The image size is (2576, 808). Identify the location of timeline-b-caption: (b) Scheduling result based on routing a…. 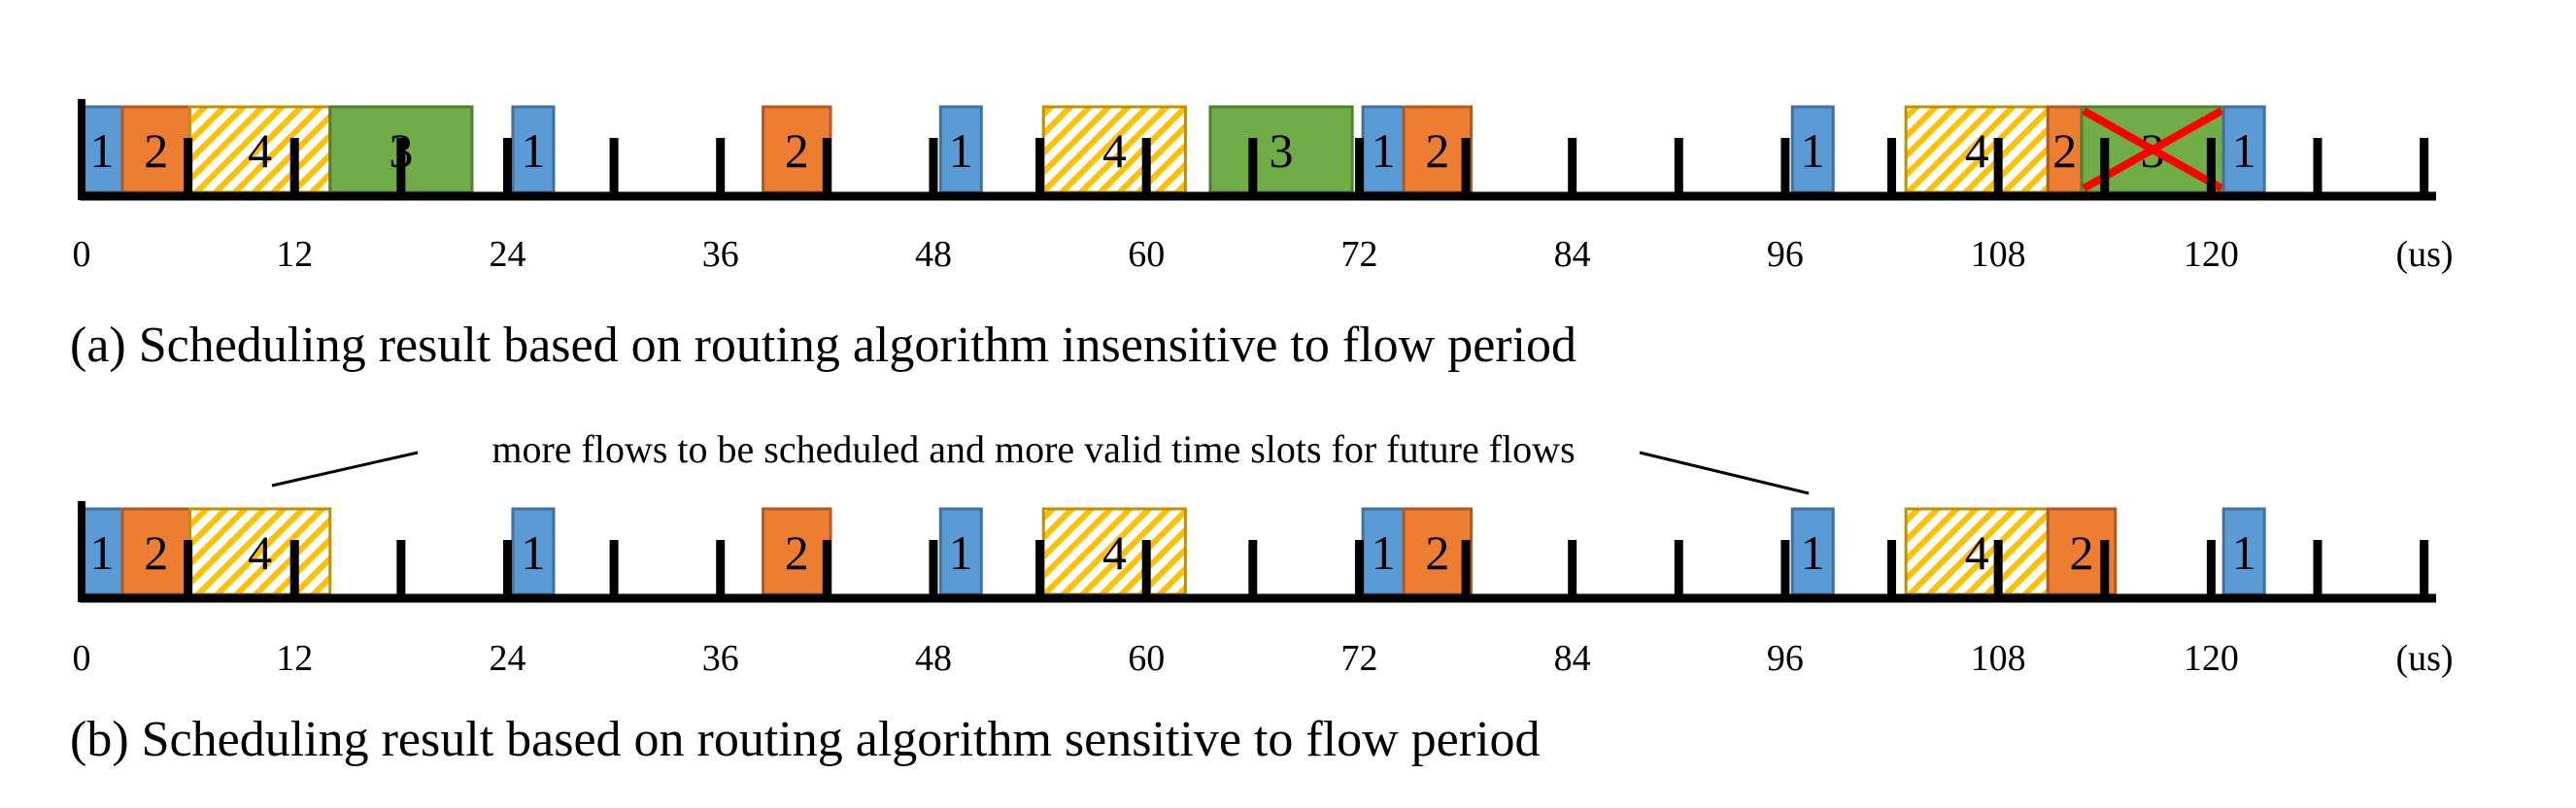
(805, 739).